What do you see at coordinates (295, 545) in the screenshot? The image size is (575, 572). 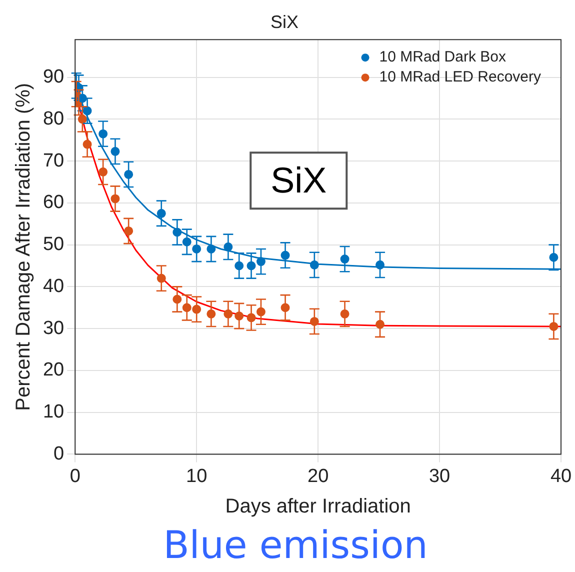 I see `text: Blue emission` at bounding box center [295, 545].